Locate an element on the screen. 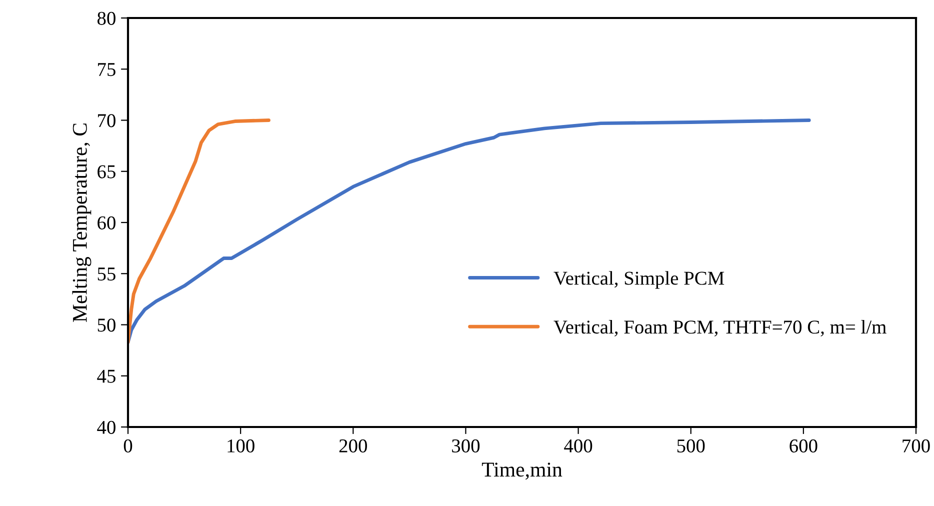 Image resolution: width=934 pixels, height=506 pixels. legend-label: Vertical, Simple PCM is located at coordinates (639, 280).